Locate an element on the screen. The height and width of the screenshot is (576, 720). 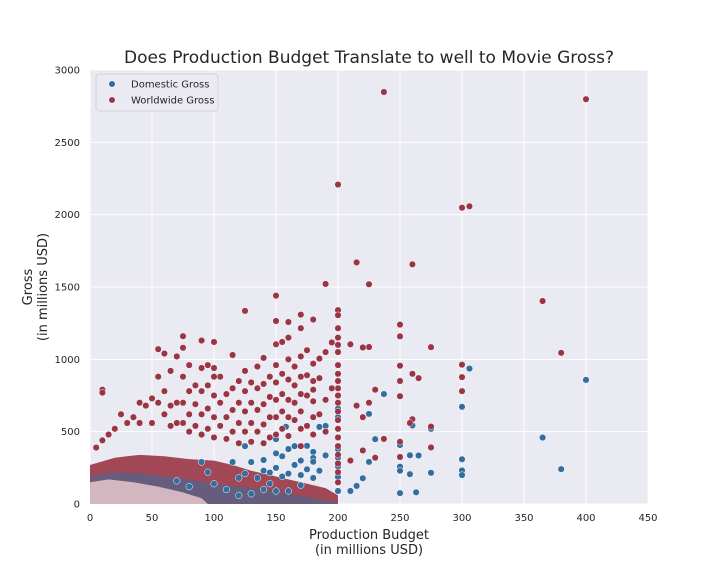
y-axis-label-line2: (in millions USD) is located at coordinates (43, 287).